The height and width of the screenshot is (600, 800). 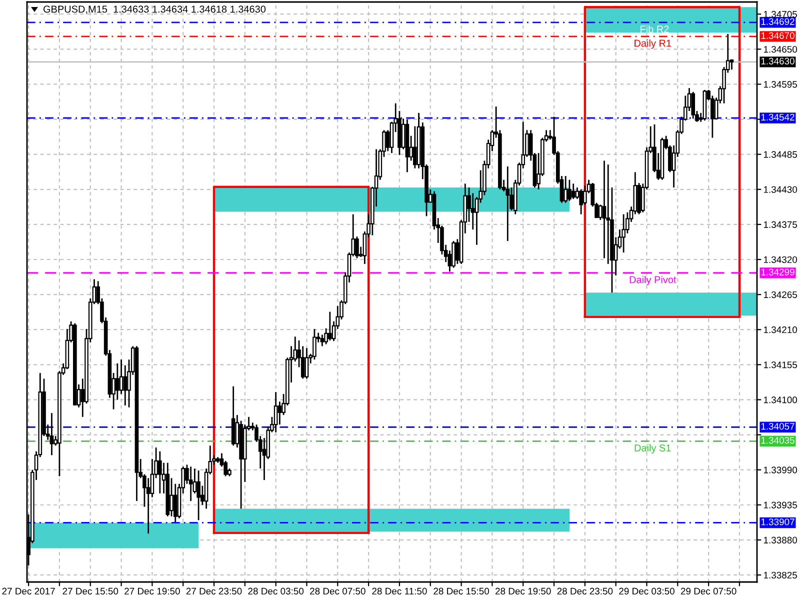 What do you see at coordinates (777, 61) in the screenshot?
I see `text: 1.34630` at bounding box center [777, 61].